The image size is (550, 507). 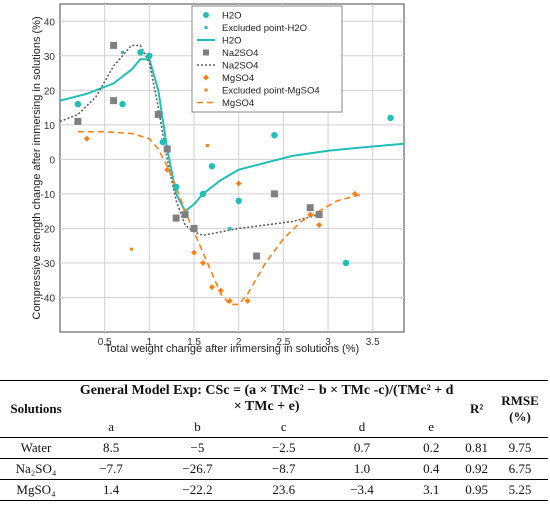 I want to click on param-header-row: a b c d e, so click(x=274, y=427).